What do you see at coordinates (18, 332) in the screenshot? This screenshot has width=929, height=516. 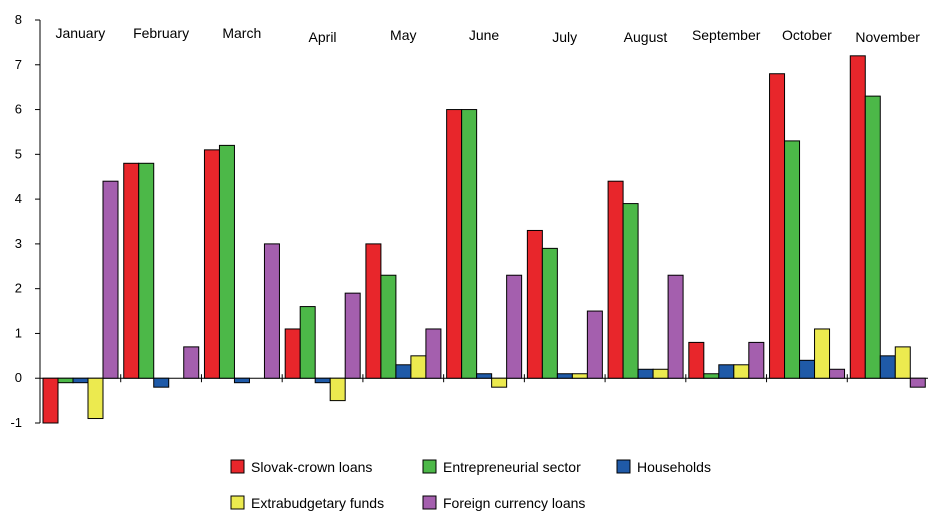 I see `y-tick-label: 1` at bounding box center [18, 332].